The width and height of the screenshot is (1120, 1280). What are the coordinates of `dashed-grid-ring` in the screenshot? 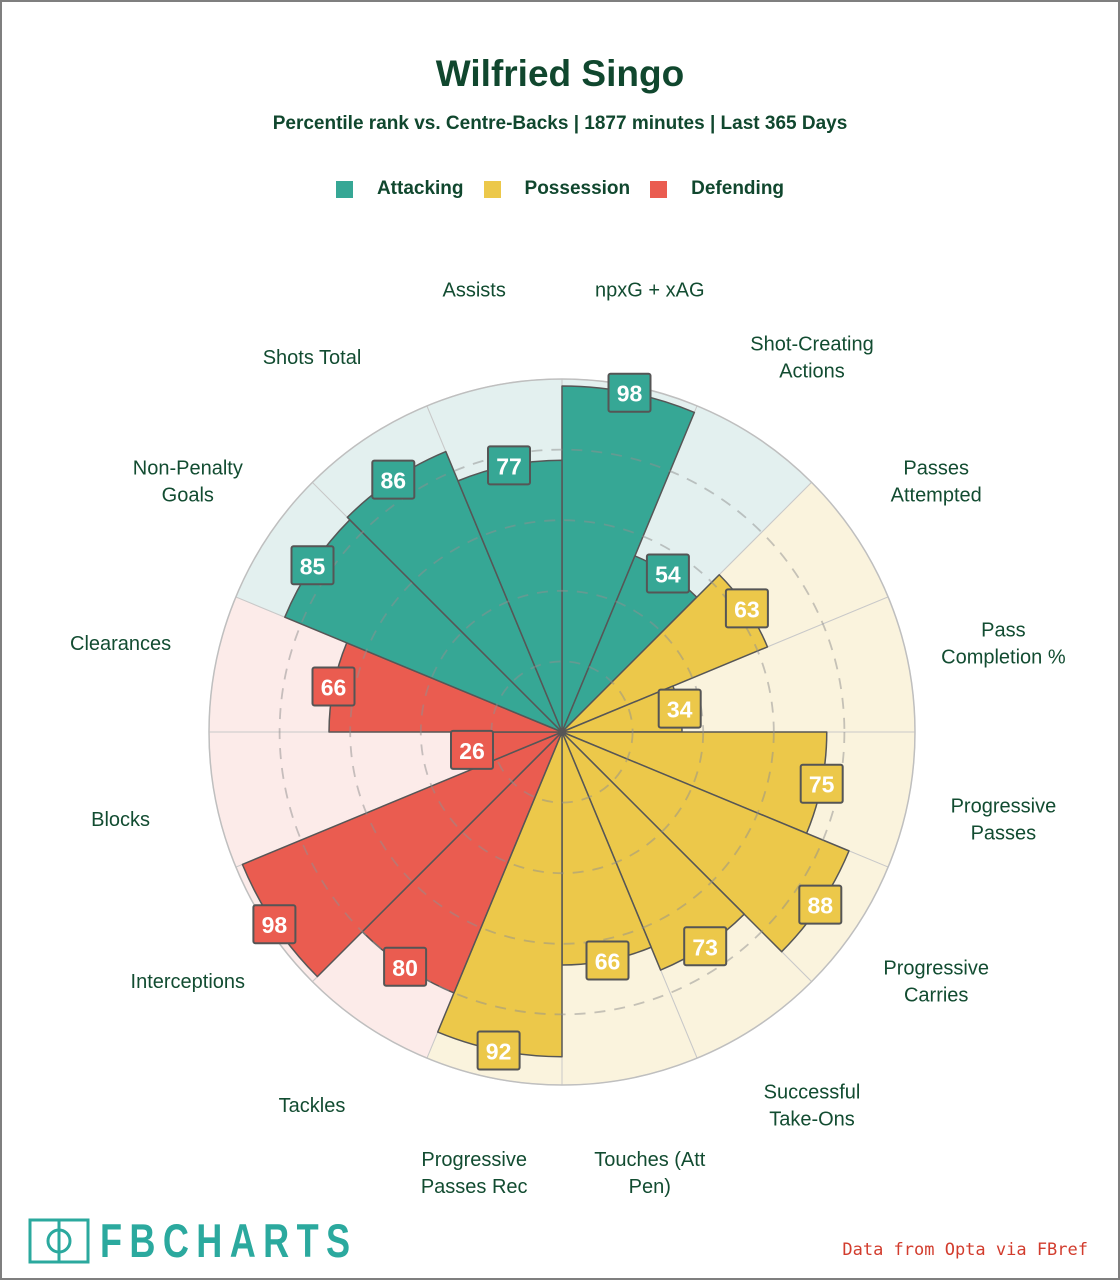 It's located at (562, 732).